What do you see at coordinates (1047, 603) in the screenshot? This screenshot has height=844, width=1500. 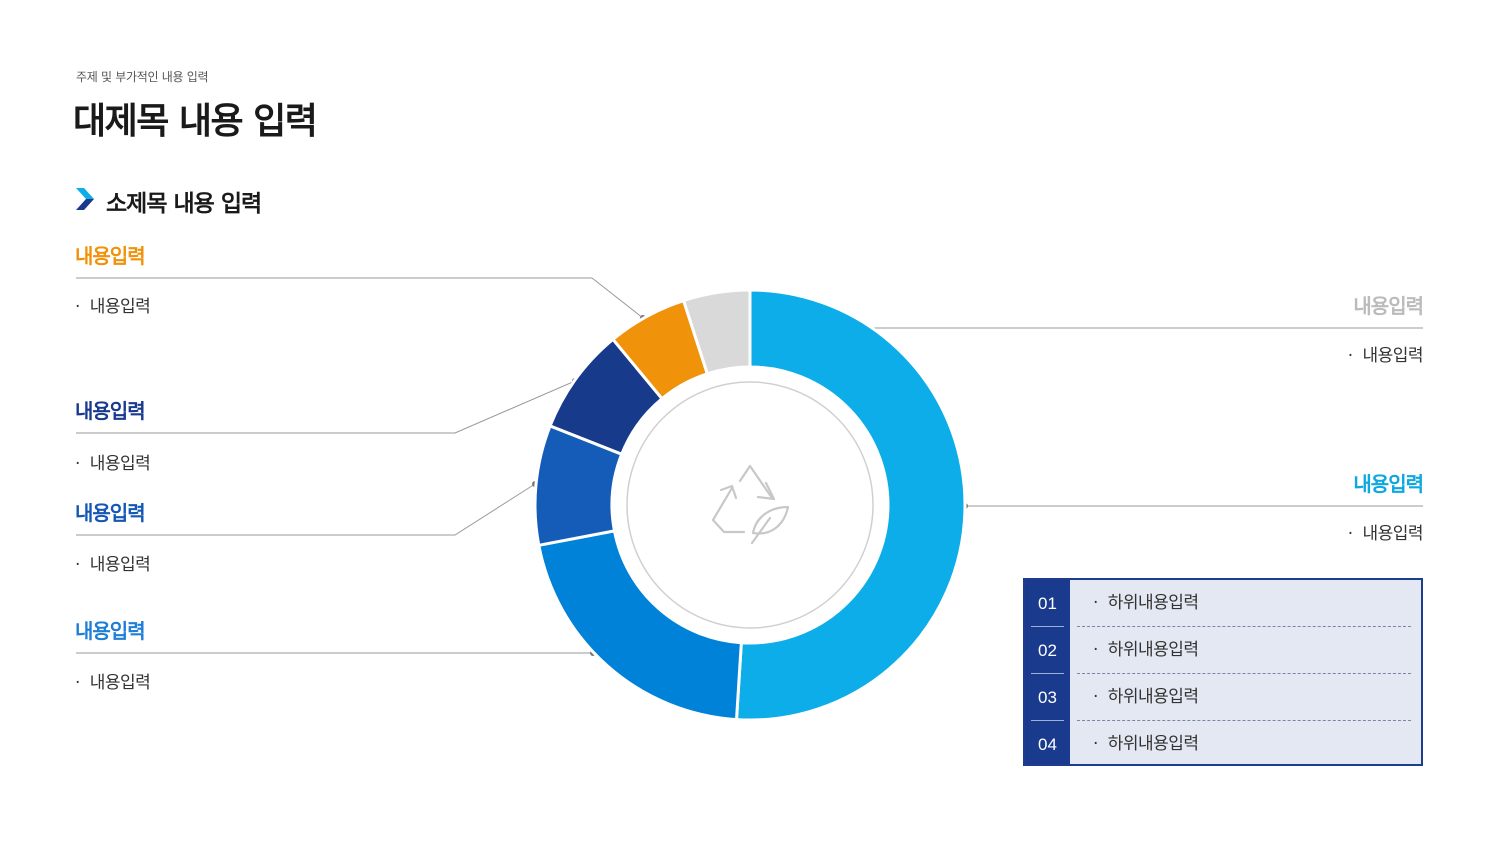 I see `row-number: 01` at bounding box center [1047, 603].